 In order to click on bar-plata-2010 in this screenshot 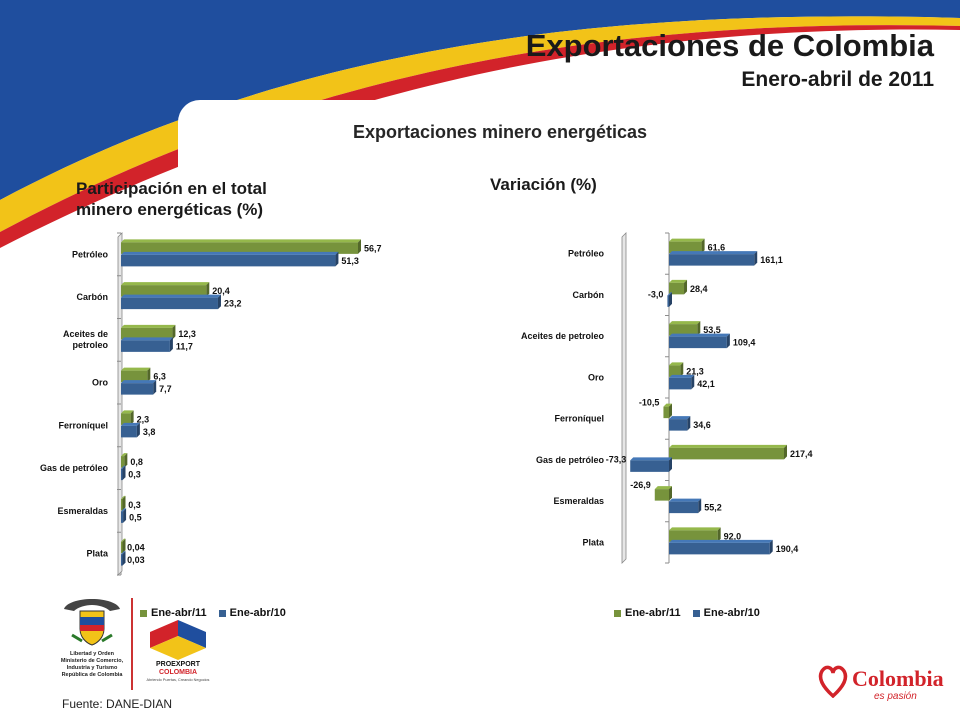, I will do `click(122, 560)`.